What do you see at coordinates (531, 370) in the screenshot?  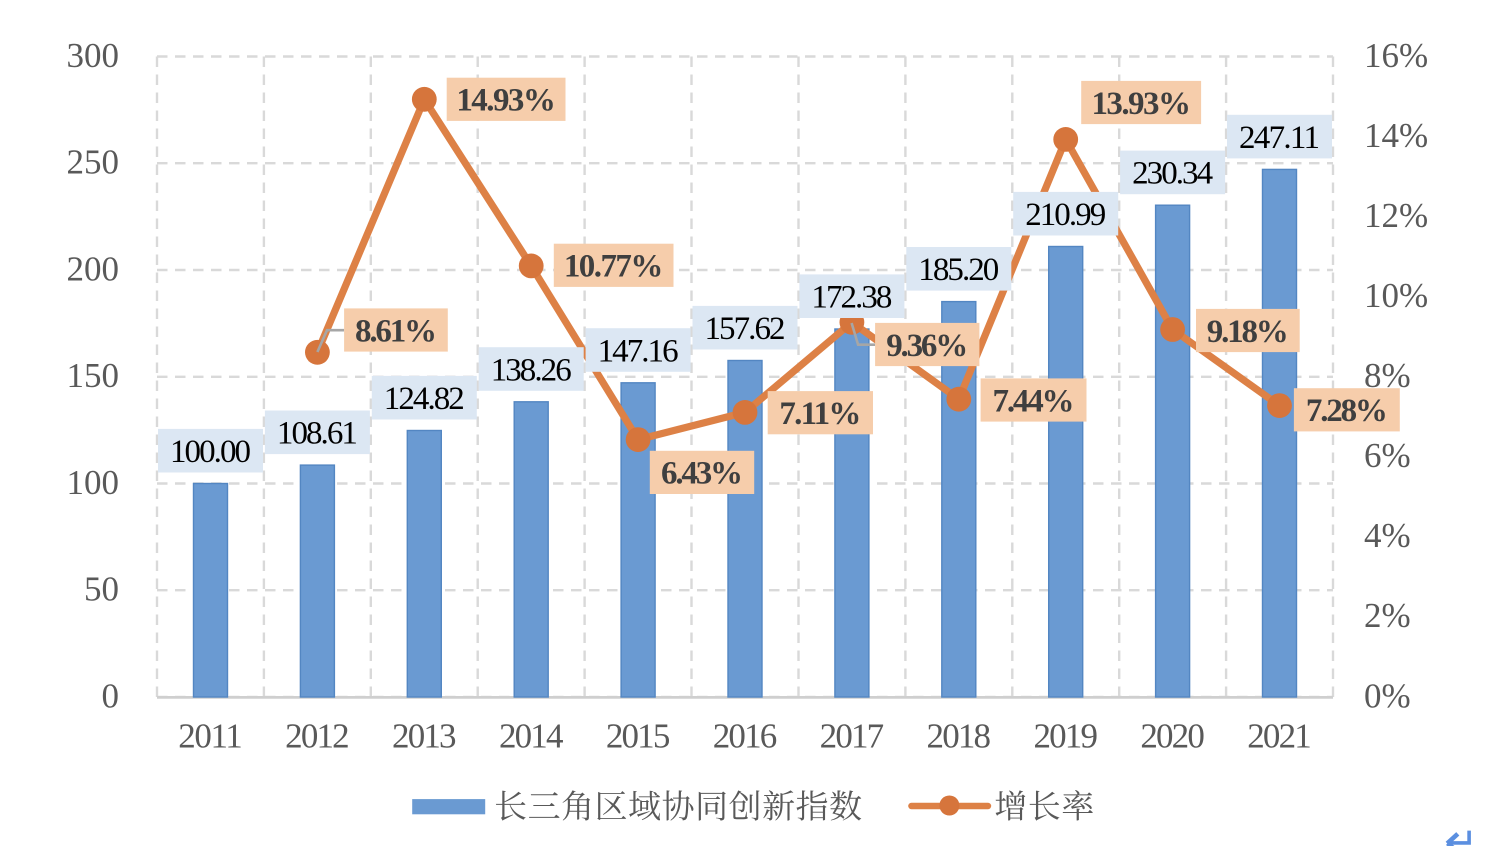 I see `svg-text: 138.26` at bounding box center [531, 370].